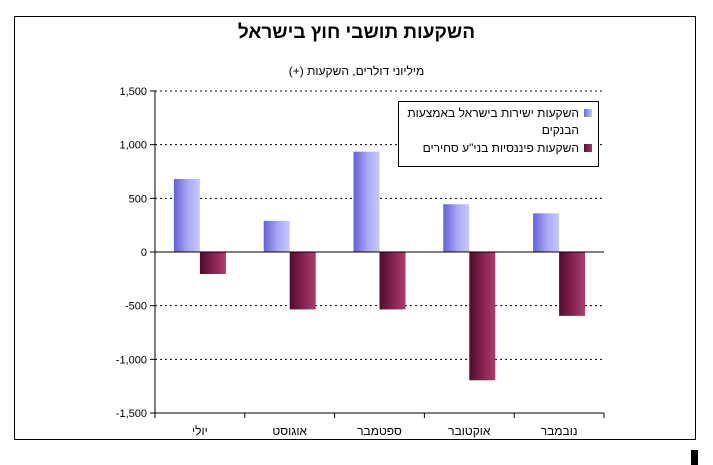 Image resolution: width=713 pixels, height=465 pixels. What do you see at coordinates (694, 457) in the screenshot?
I see `black-mark` at bounding box center [694, 457].